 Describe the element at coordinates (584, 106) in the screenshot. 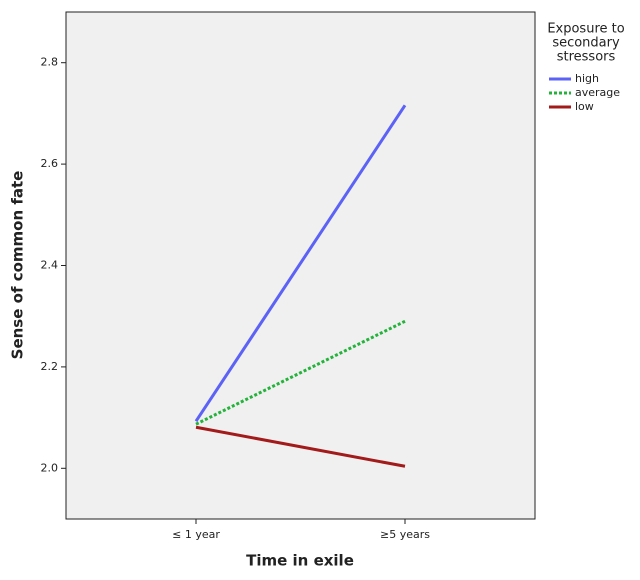

I see `legend-label: low` at that location.